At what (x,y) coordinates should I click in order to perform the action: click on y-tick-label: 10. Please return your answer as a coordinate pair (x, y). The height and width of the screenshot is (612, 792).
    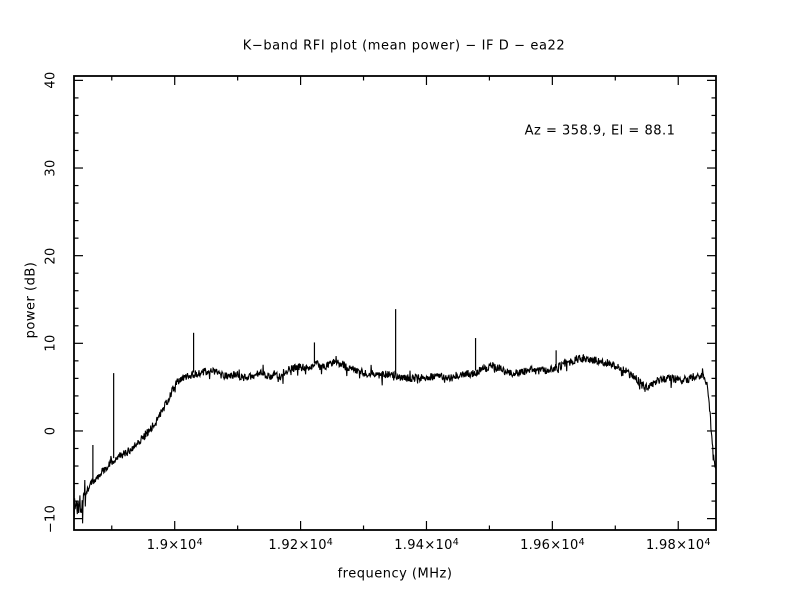
    Looking at the image, I should click on (51, 343).